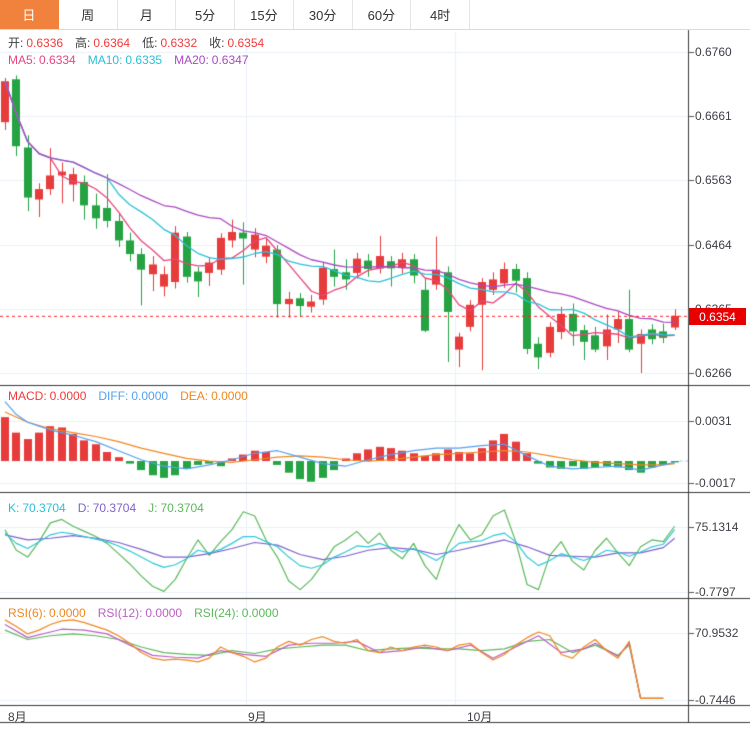 Image resolution: width=750 pixels, height=737 pixels. Describe the element at coordinates (717, 316) in the screenshot. I see `last-price-badge: 0.6354` at that location.